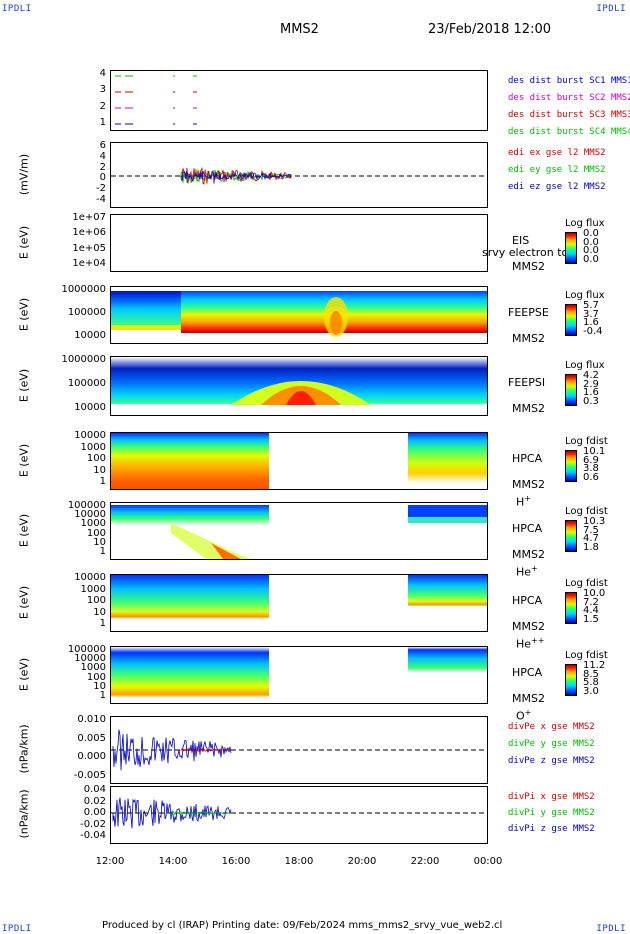 The image size is (630, 934). Describe the element at coordinates (593, 331) in the screenshot. I see `colorbar-value: -0.4` at that location.